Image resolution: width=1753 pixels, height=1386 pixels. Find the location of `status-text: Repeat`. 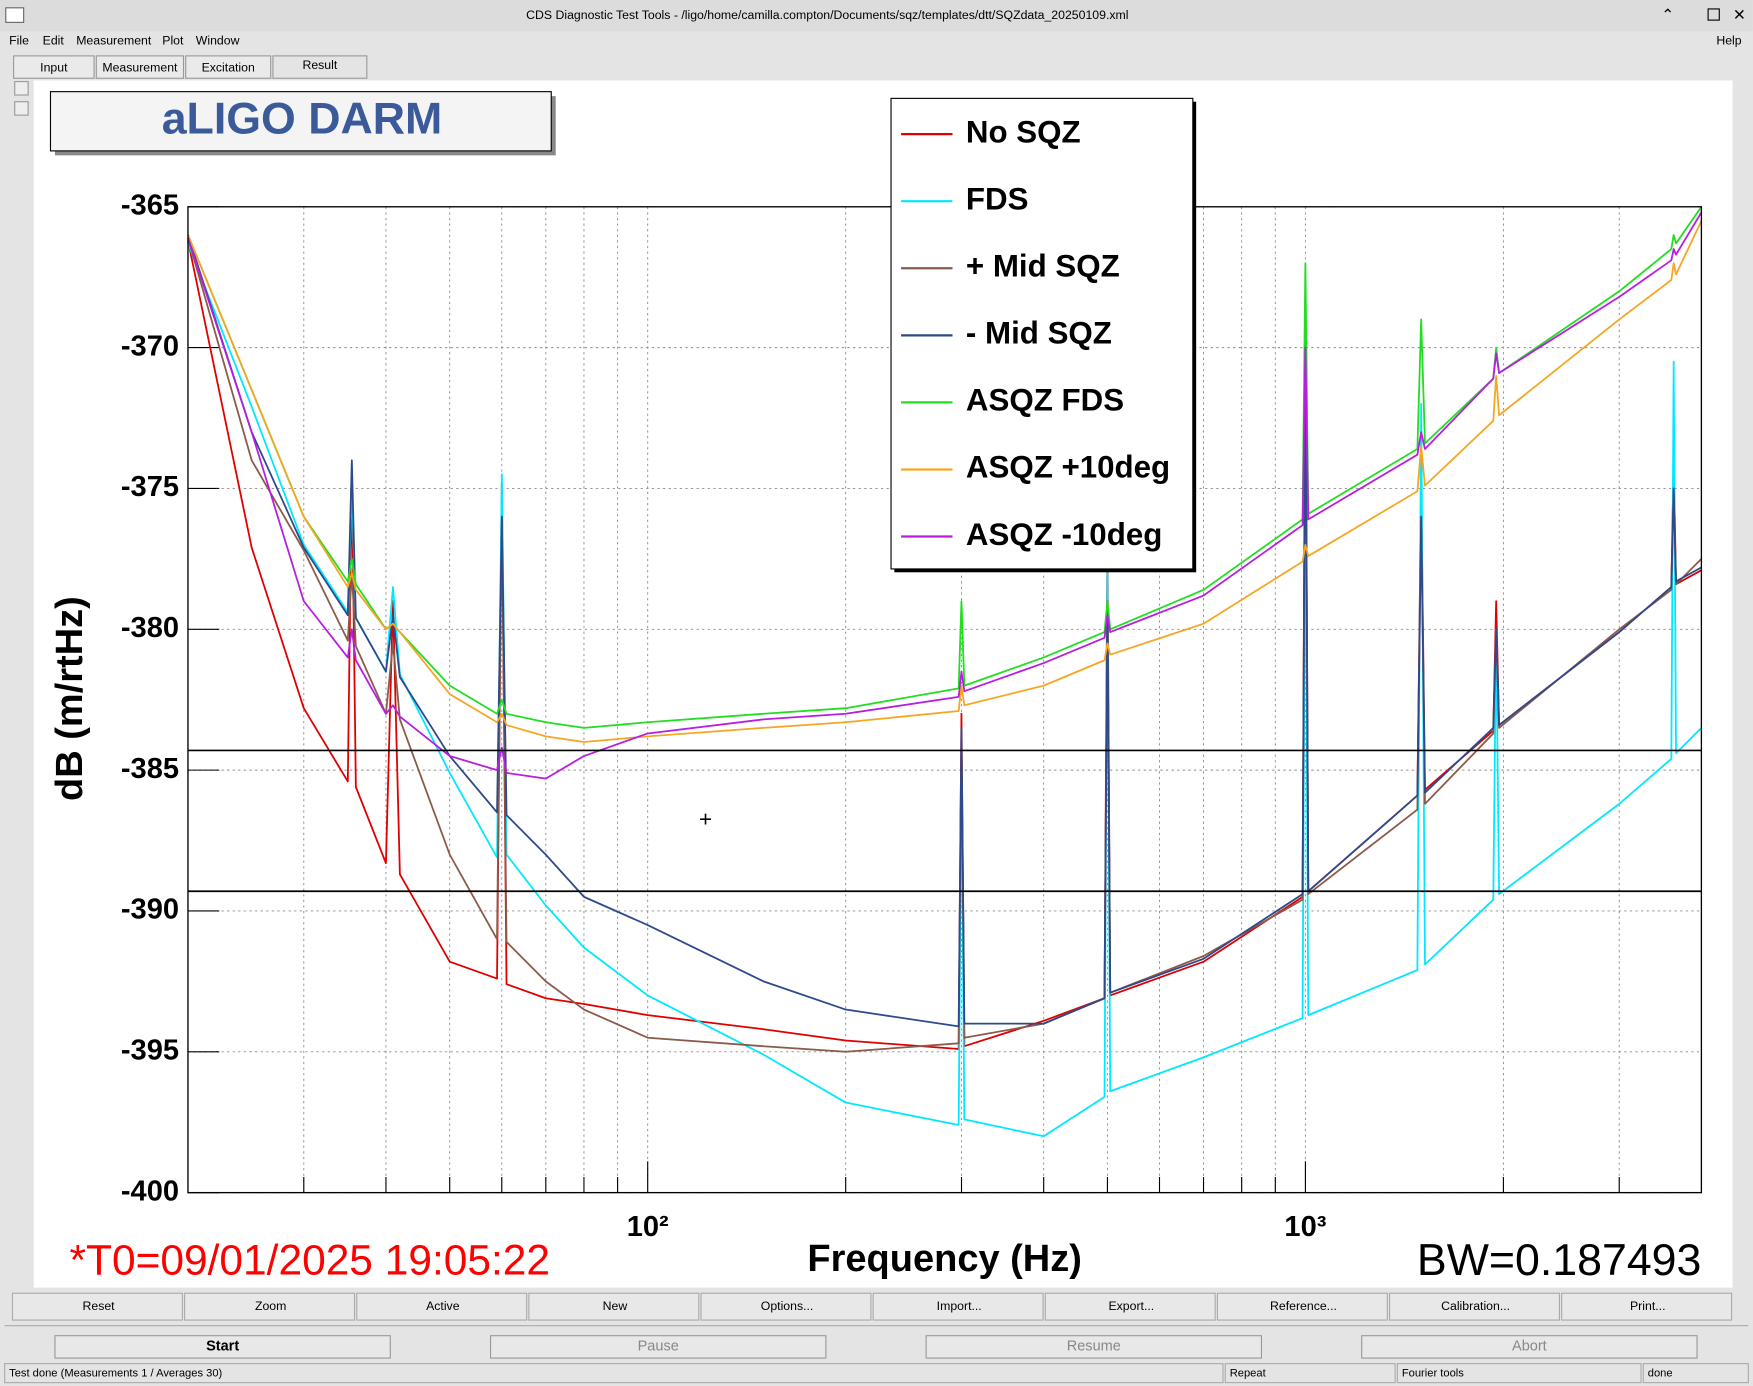

status-text: Repeat is located at coordinates (1248, 1374).